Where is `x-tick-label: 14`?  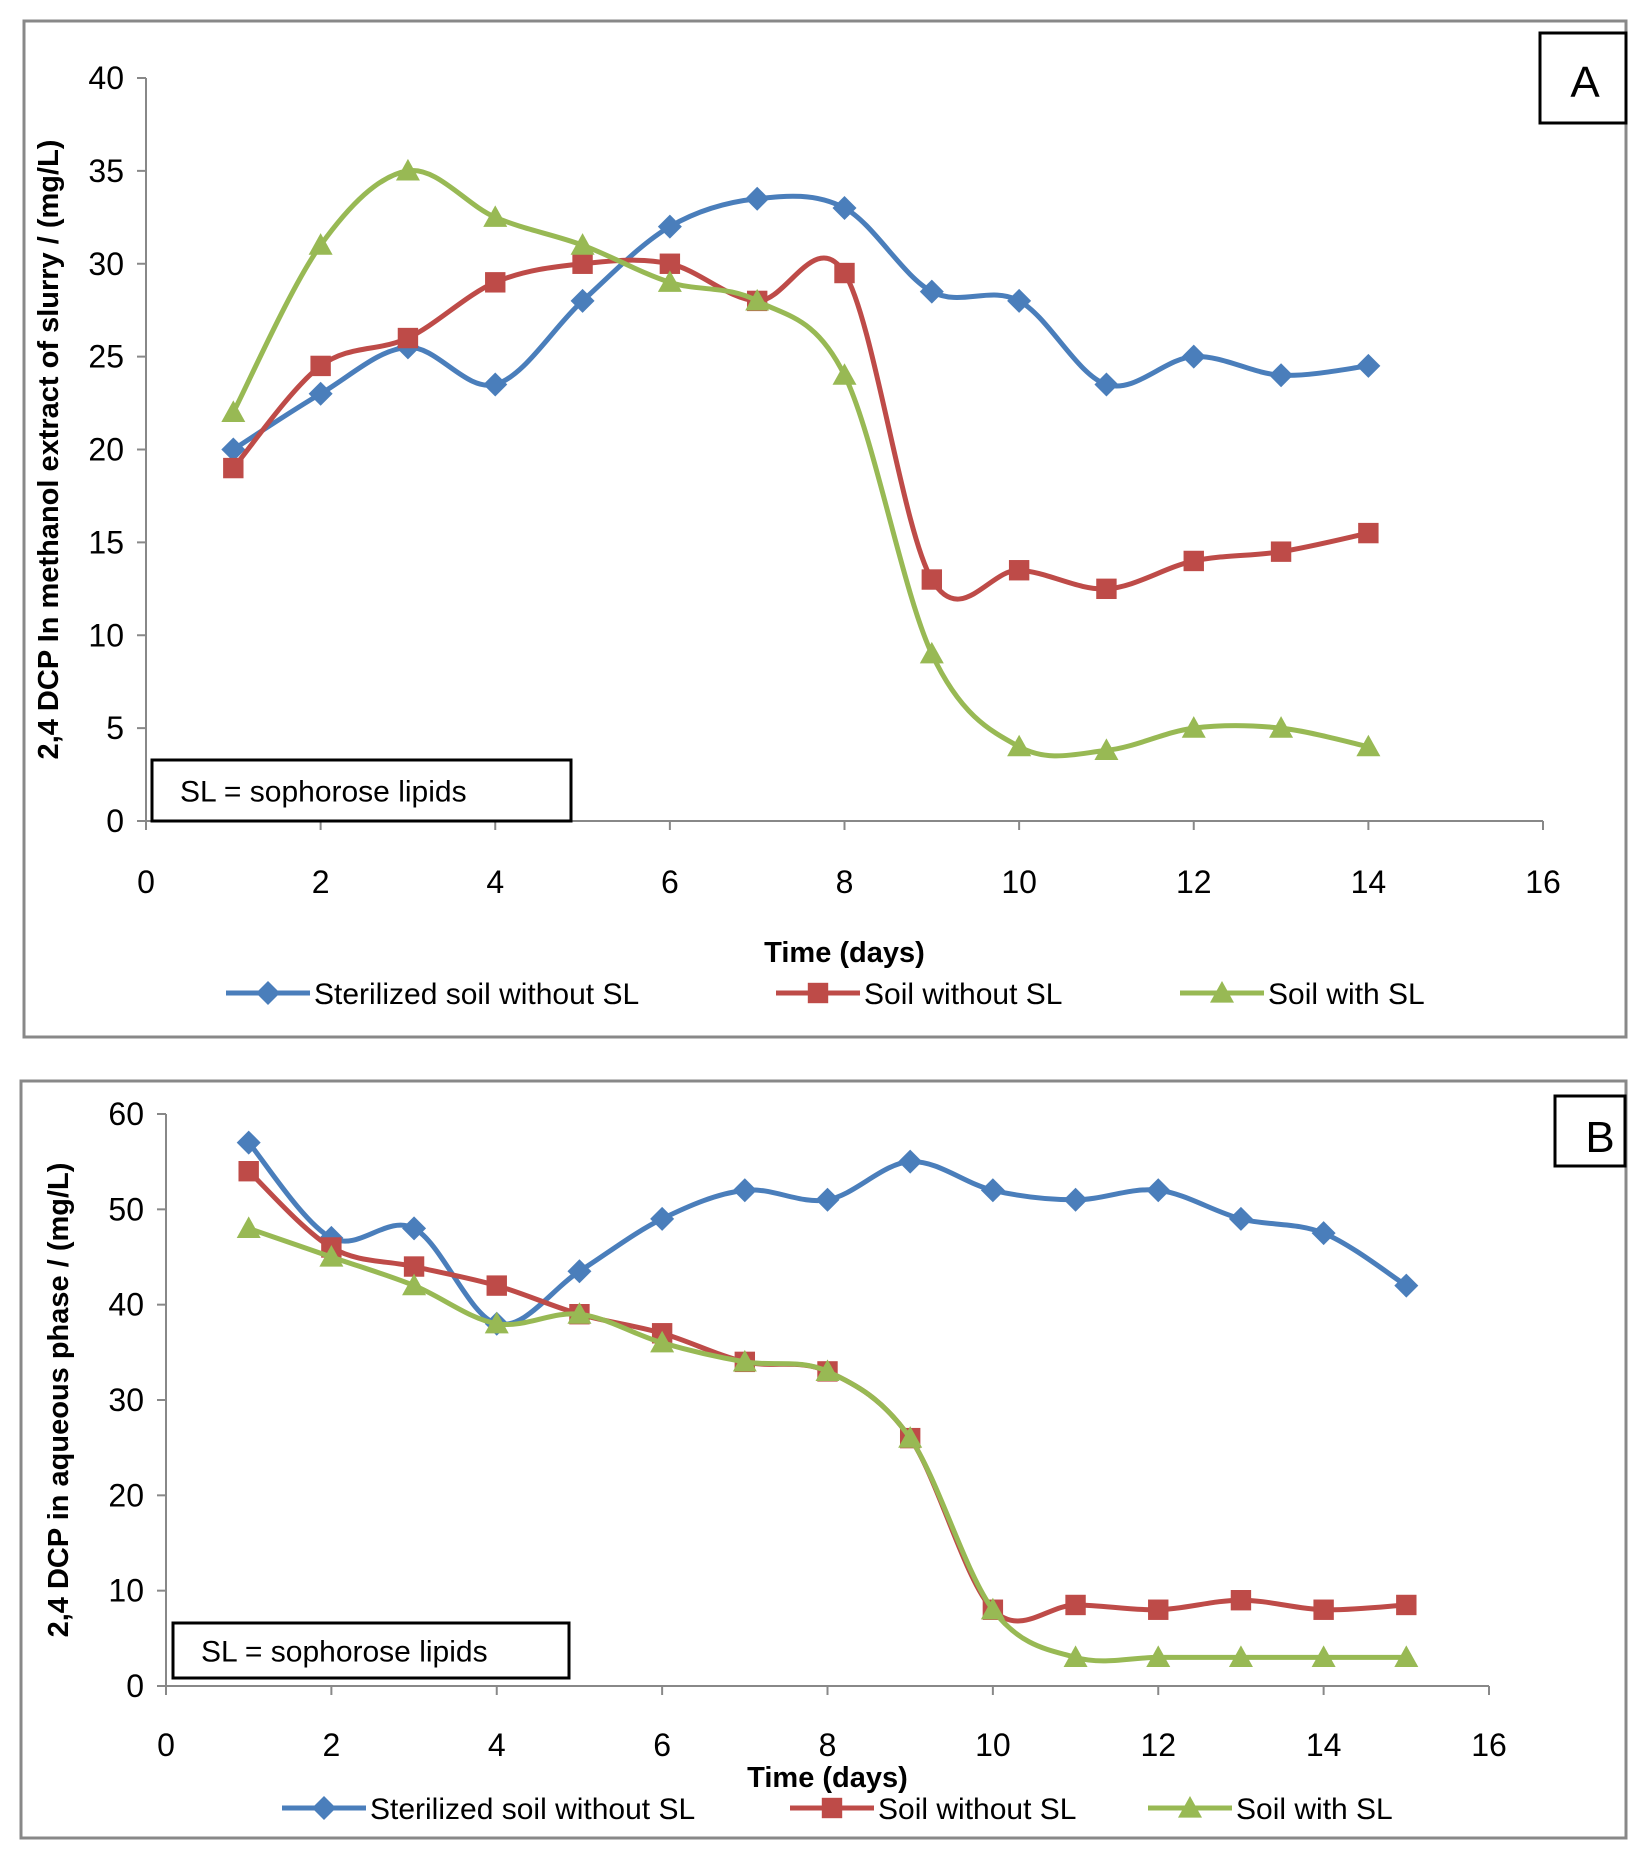 x-tick-label: 14 is located at coordinates (1324, 1745).